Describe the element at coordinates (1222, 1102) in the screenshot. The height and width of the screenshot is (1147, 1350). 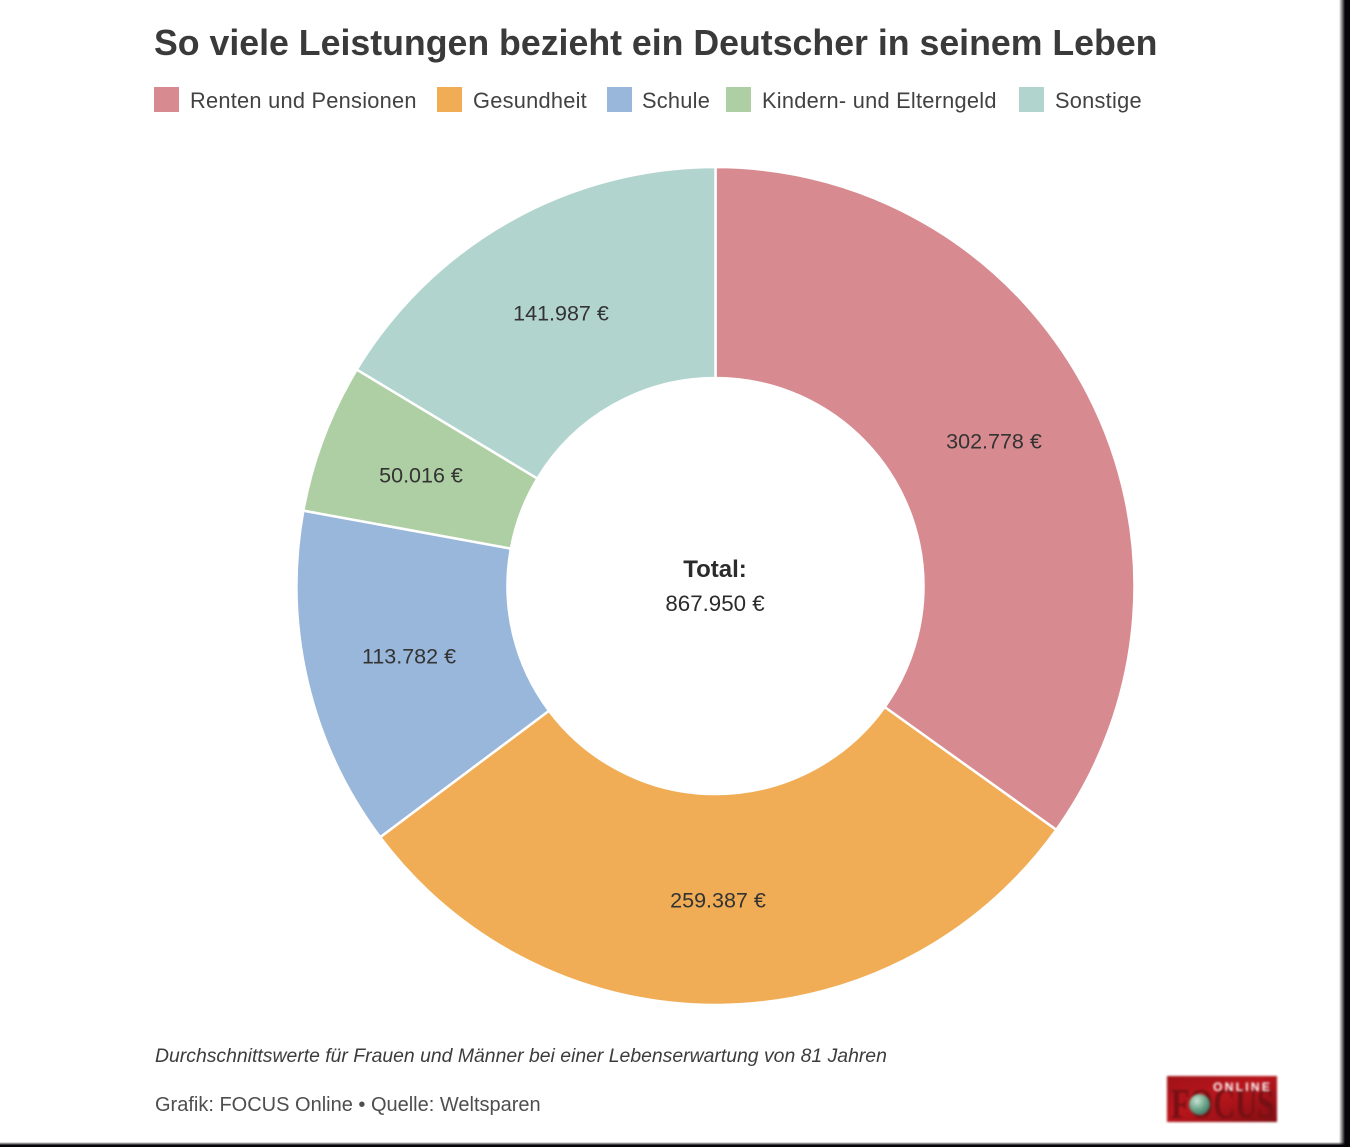
I see `svg-text: FOCUS` at that location.